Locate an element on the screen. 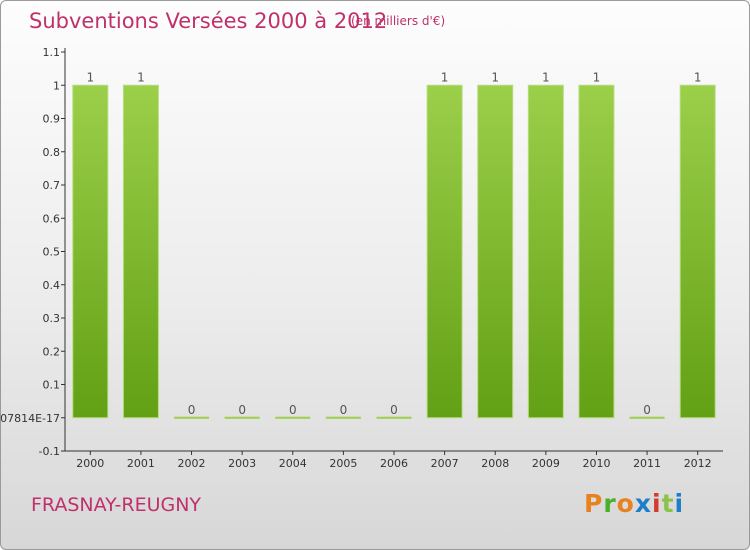 This screenshot has width=750, height=550. x-tick-label: 2000 is located at coordinates (90, 463).